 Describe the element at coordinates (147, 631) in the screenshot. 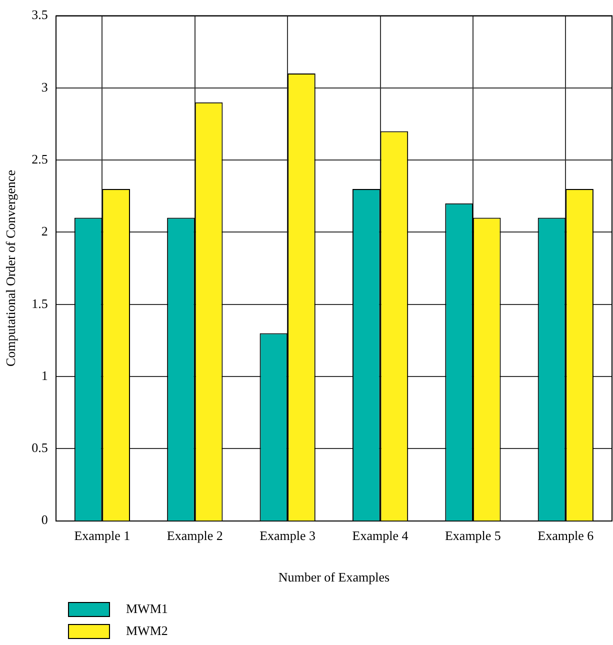

I see `legend-label: MWM2` at that location.